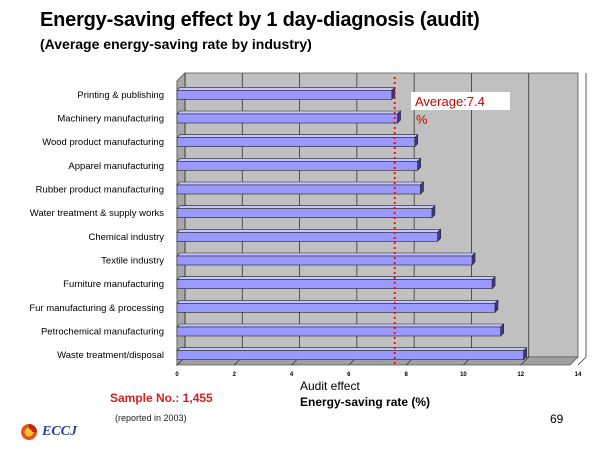  Describe the element at coordinates (110, 355) in the screenshot. I see `category-label: Waste treatment/disposal` at that location.